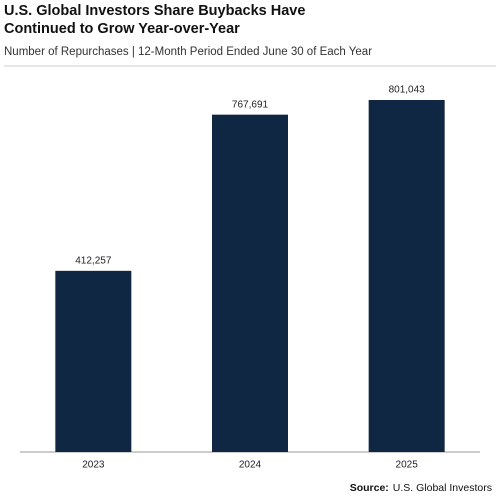 The width and height of the screenshot is (500, 500). What do you see at coordinates (93, 465) in the screenshot?
I see `x-tick-label: 2023` at bounding box center [93, 465].